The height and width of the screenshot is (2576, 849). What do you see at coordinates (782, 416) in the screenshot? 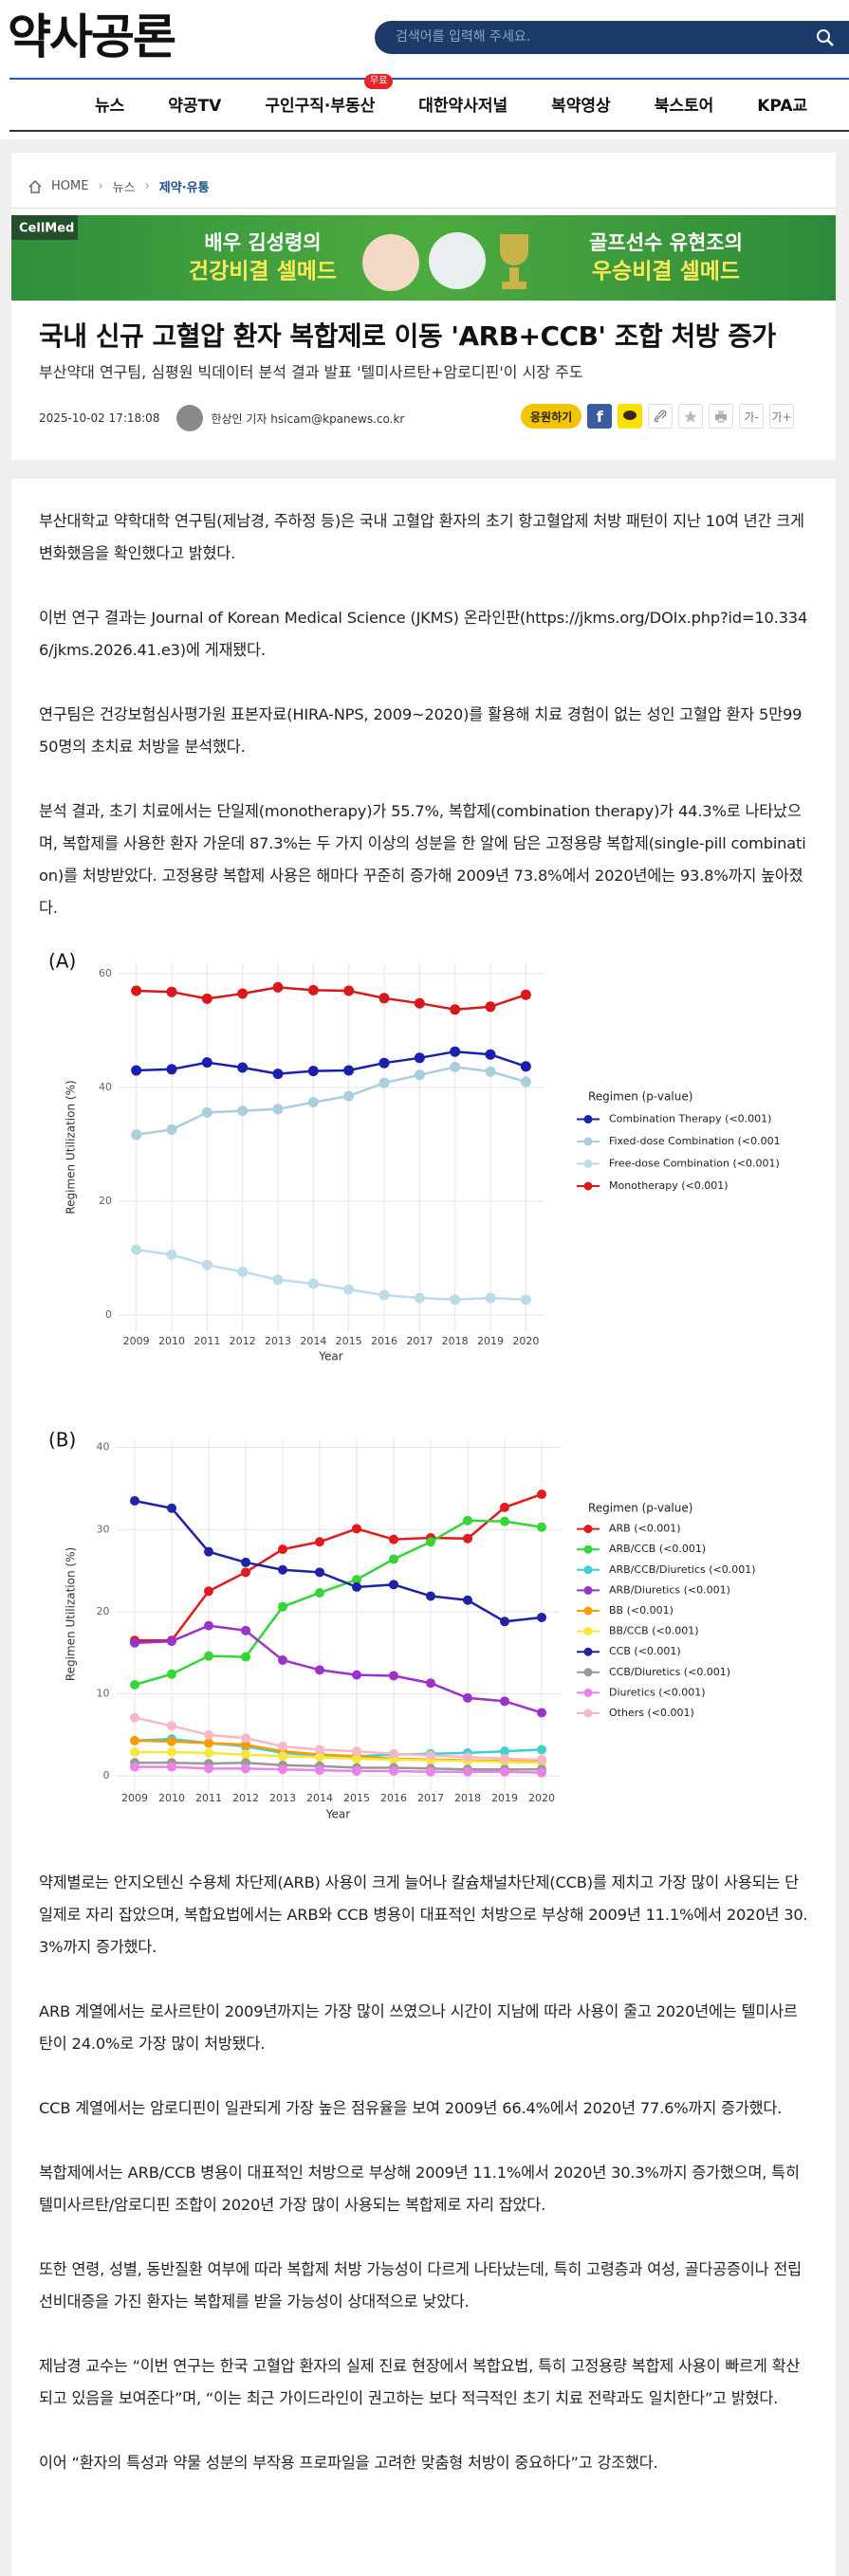
I see `font-larger: 가+` at bounding box center [782, 416].